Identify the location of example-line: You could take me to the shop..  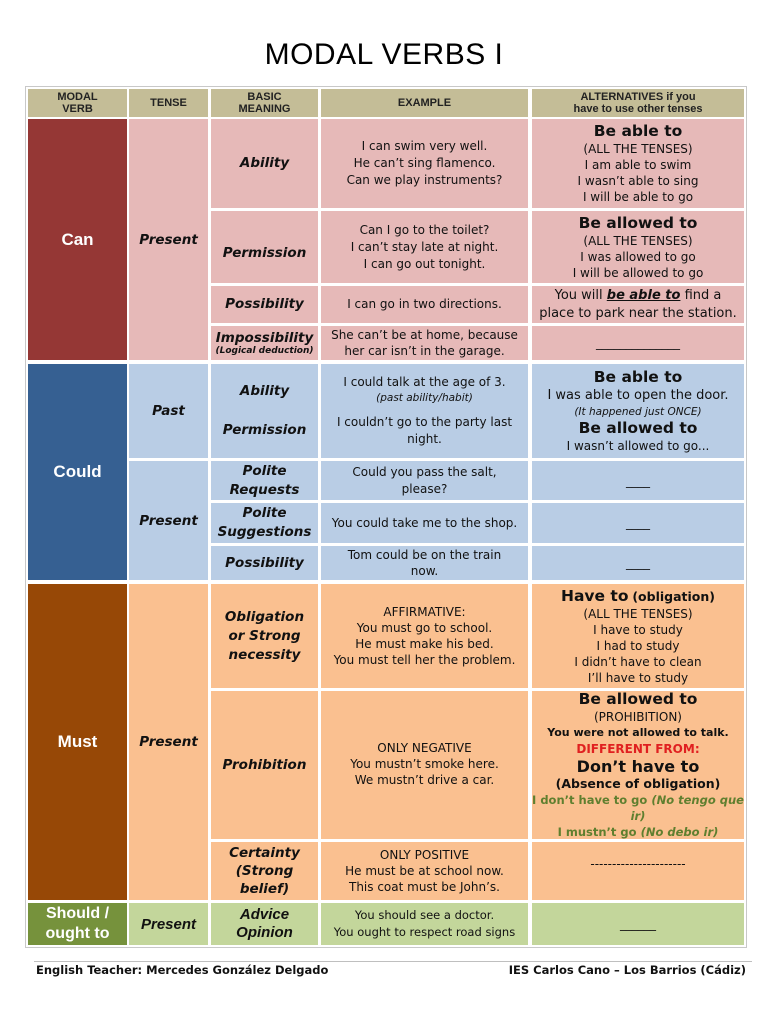
(424, 522).